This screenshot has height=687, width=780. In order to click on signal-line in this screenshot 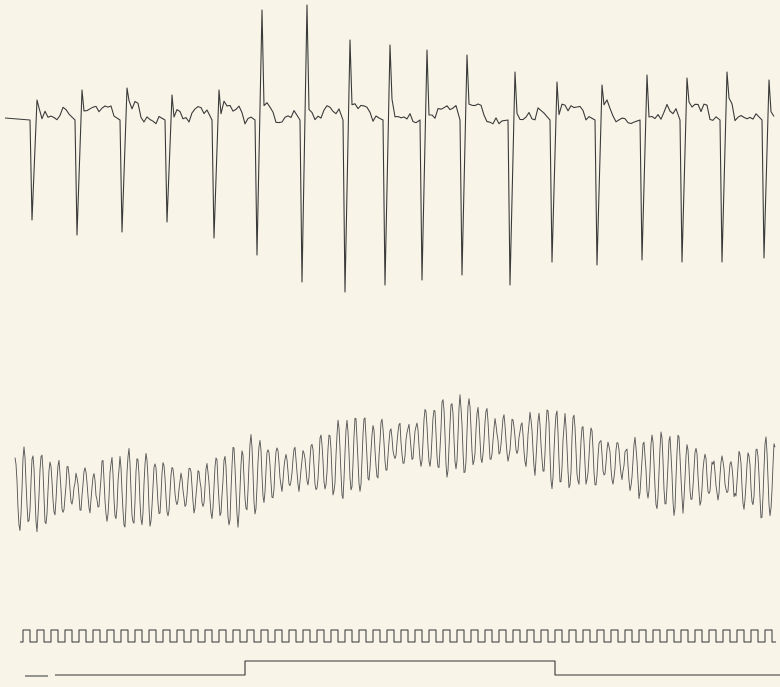, I will do `click(402, 668)`.